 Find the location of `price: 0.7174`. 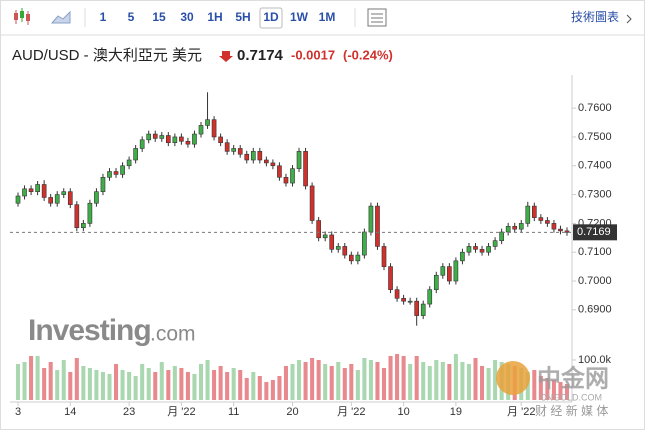

price: 0.7174 is located at coordinates (260, 55).